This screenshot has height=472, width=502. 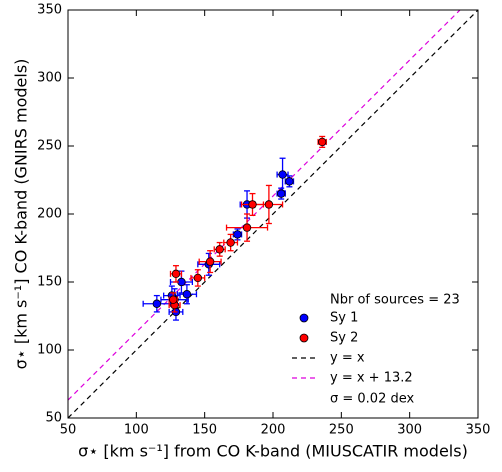 I want to click on x-tick-label: 250, so click(x=341, y=430).